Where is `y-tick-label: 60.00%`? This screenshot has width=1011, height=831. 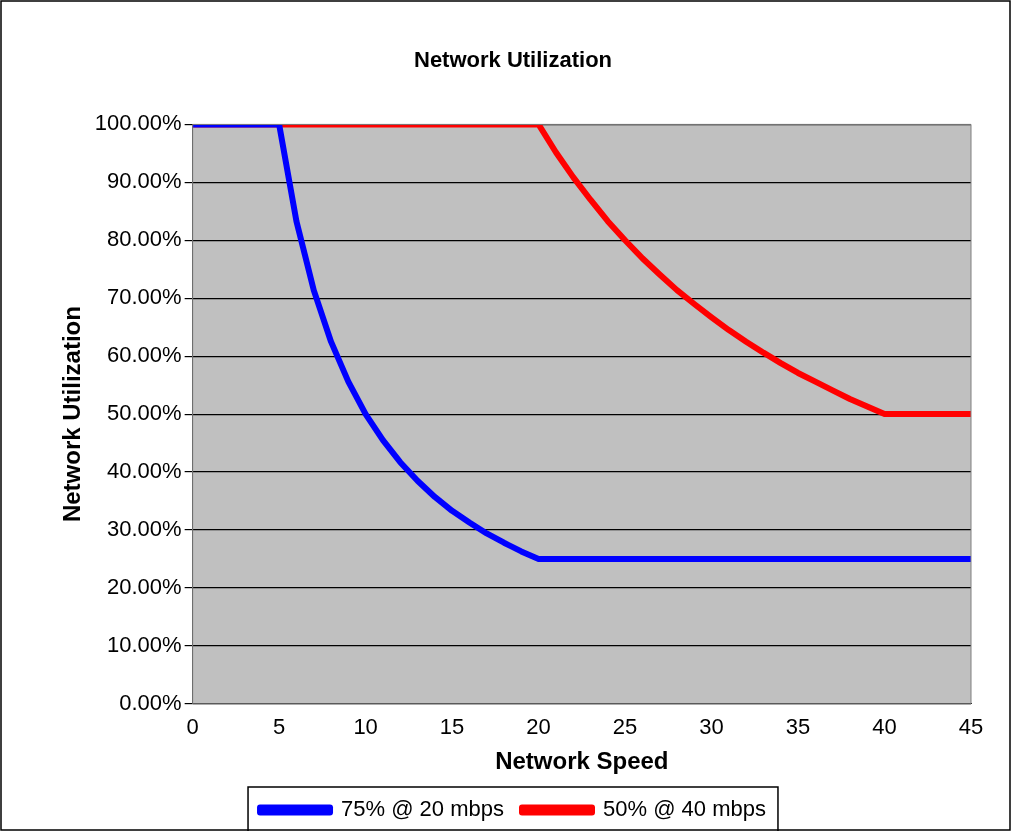 y-tick-label: 60.00% is located at coordinates (144, 355).